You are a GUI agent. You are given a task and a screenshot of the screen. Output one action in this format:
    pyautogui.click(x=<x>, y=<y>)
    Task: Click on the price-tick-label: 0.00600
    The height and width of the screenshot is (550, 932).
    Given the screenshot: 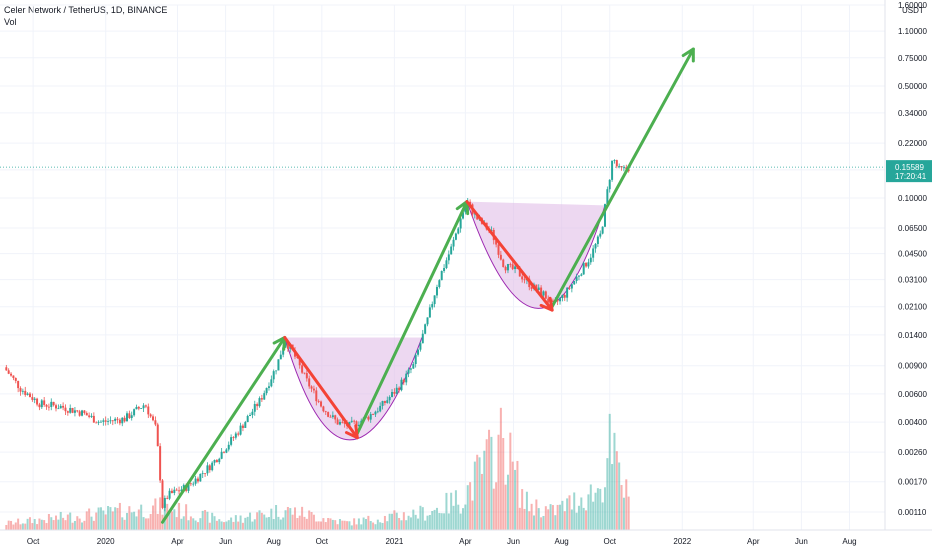 What is the action you would take?
    pyautogui.click(x=912, y=394)
    